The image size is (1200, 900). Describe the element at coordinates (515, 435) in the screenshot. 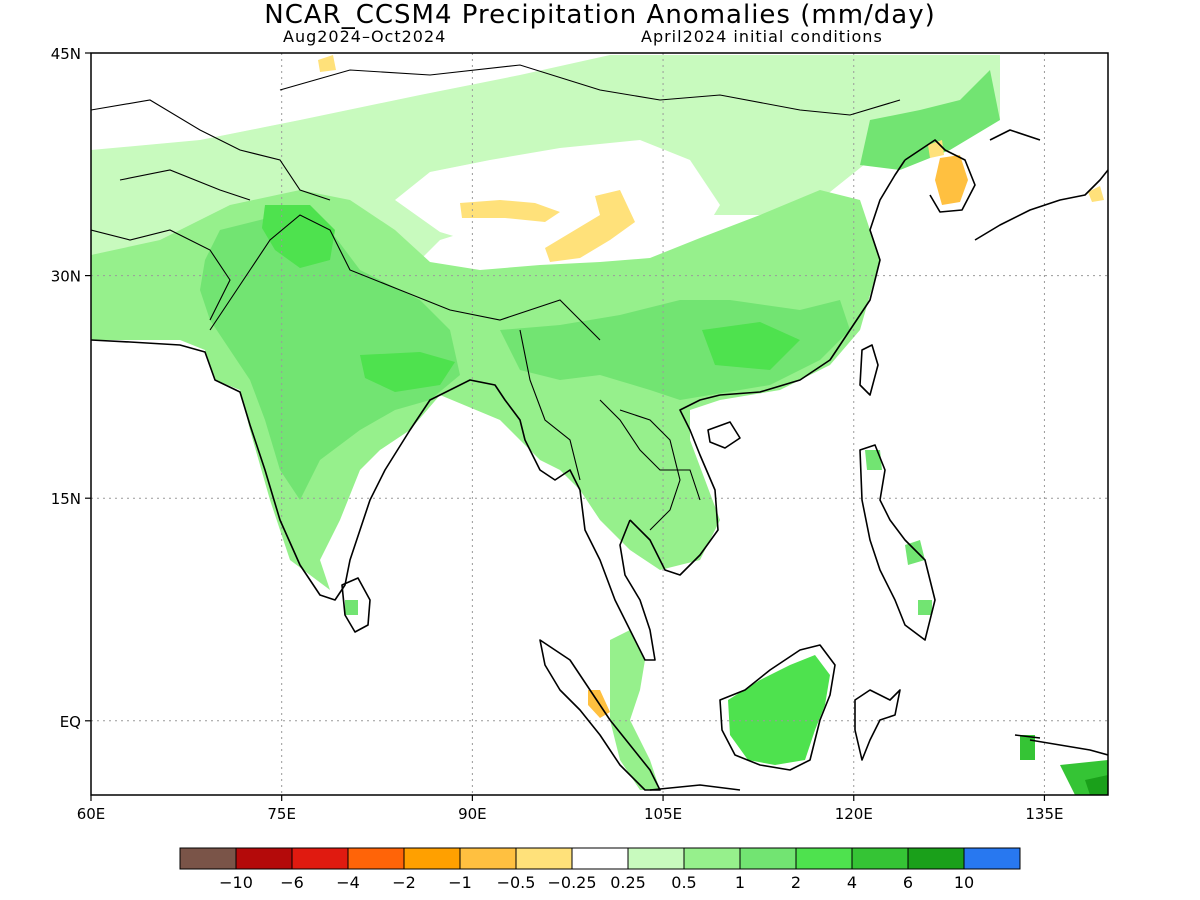

I see `coastline-bay-of-bengal` at that location.